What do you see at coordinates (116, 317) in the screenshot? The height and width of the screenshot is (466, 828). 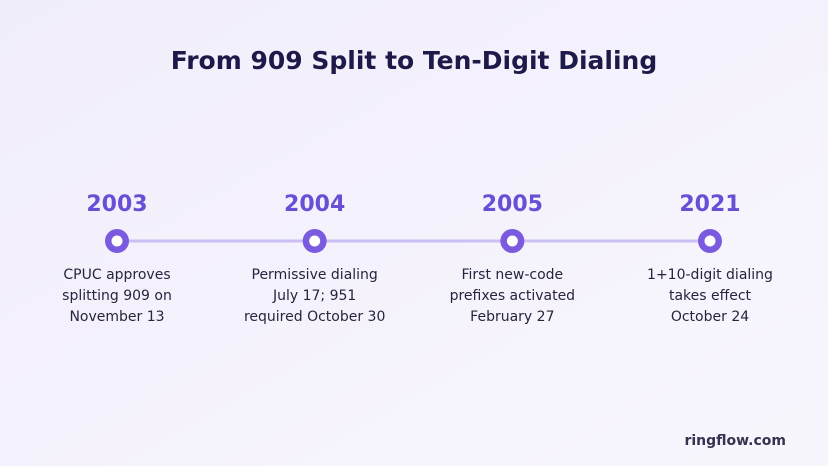 I see `event-description: November 13` at bounding box center [116, 317].